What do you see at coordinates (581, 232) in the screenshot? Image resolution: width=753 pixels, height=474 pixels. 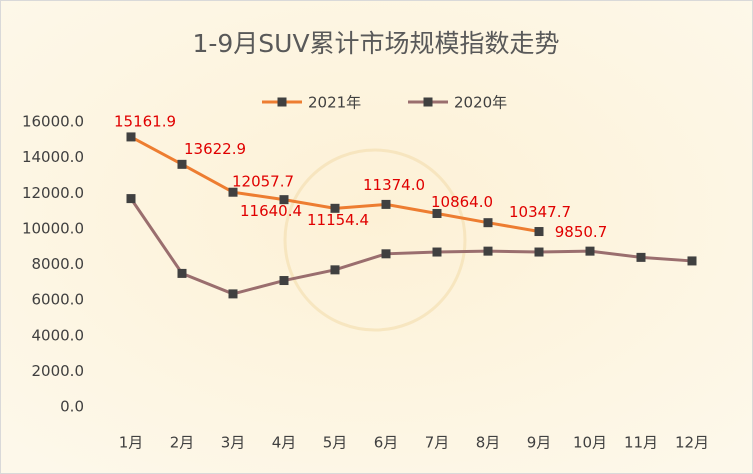 I see `data-label: 9850.7` at bounding box center [581, 232].